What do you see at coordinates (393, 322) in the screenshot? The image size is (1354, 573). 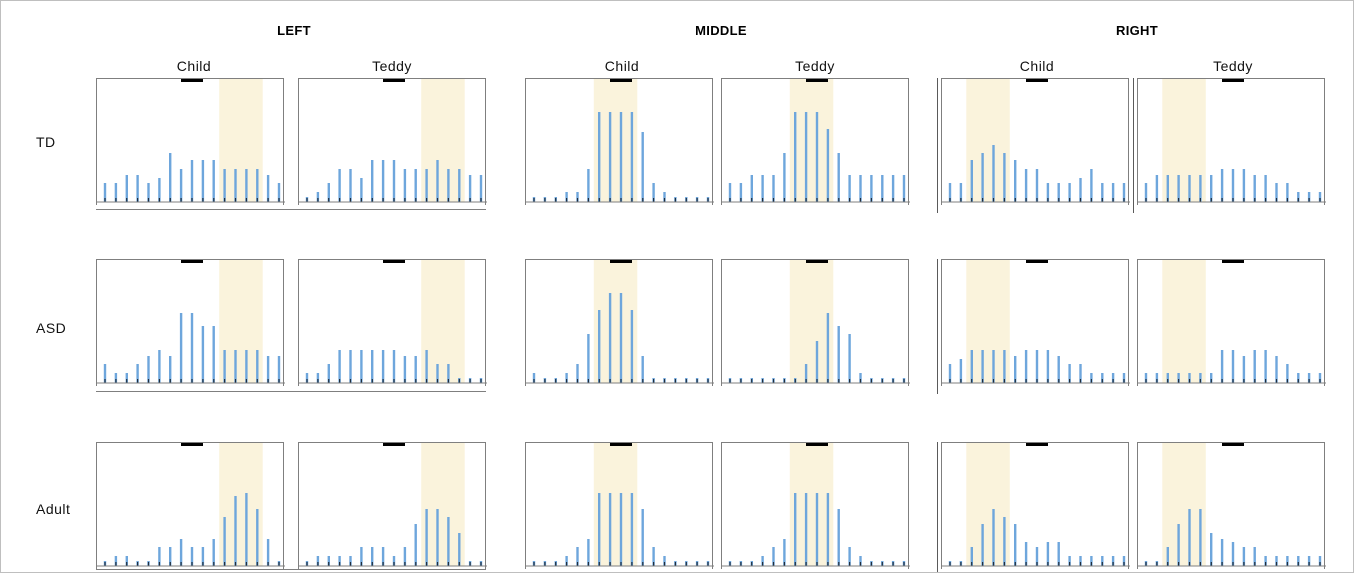 I see `bar-chart-left-teddy-asd` at bounding box center [393, 322].